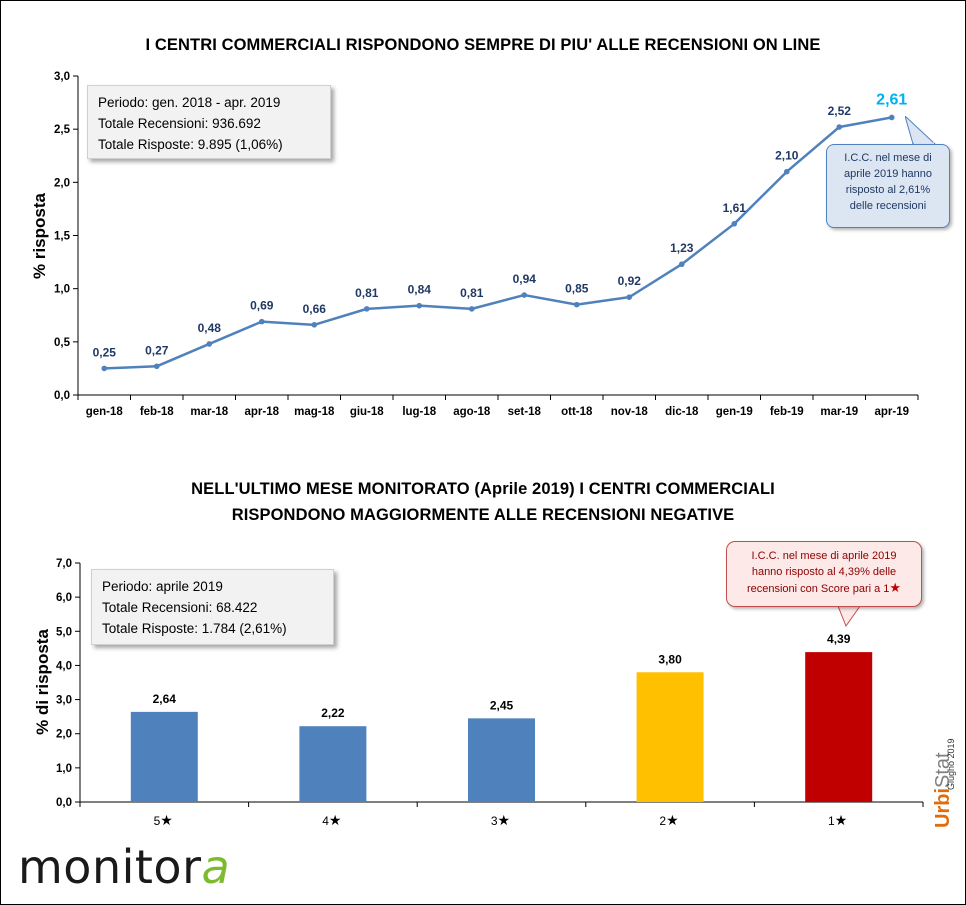 This screenshot has height=905, width=966. Describe the element at coordinates (787, 412) in the screenshot. I see `x-tick-label: feb-19` at that location.